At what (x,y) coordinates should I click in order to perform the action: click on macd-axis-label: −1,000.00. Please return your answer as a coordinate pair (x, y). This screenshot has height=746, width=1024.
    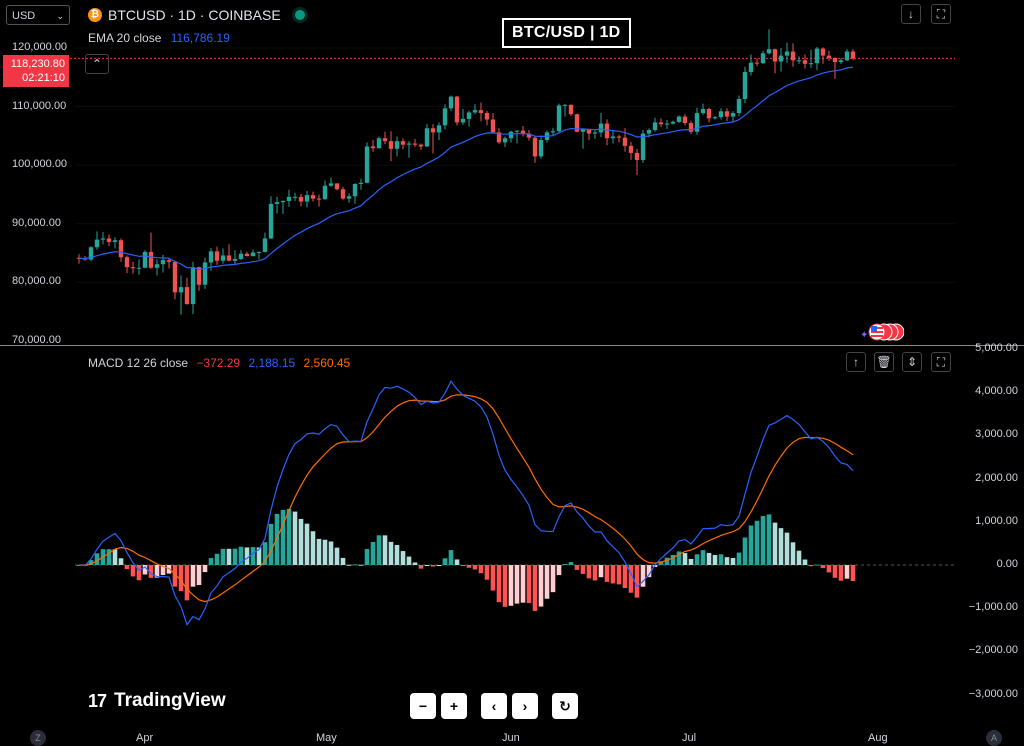
    Looking at the image, I should click on (993, 607).